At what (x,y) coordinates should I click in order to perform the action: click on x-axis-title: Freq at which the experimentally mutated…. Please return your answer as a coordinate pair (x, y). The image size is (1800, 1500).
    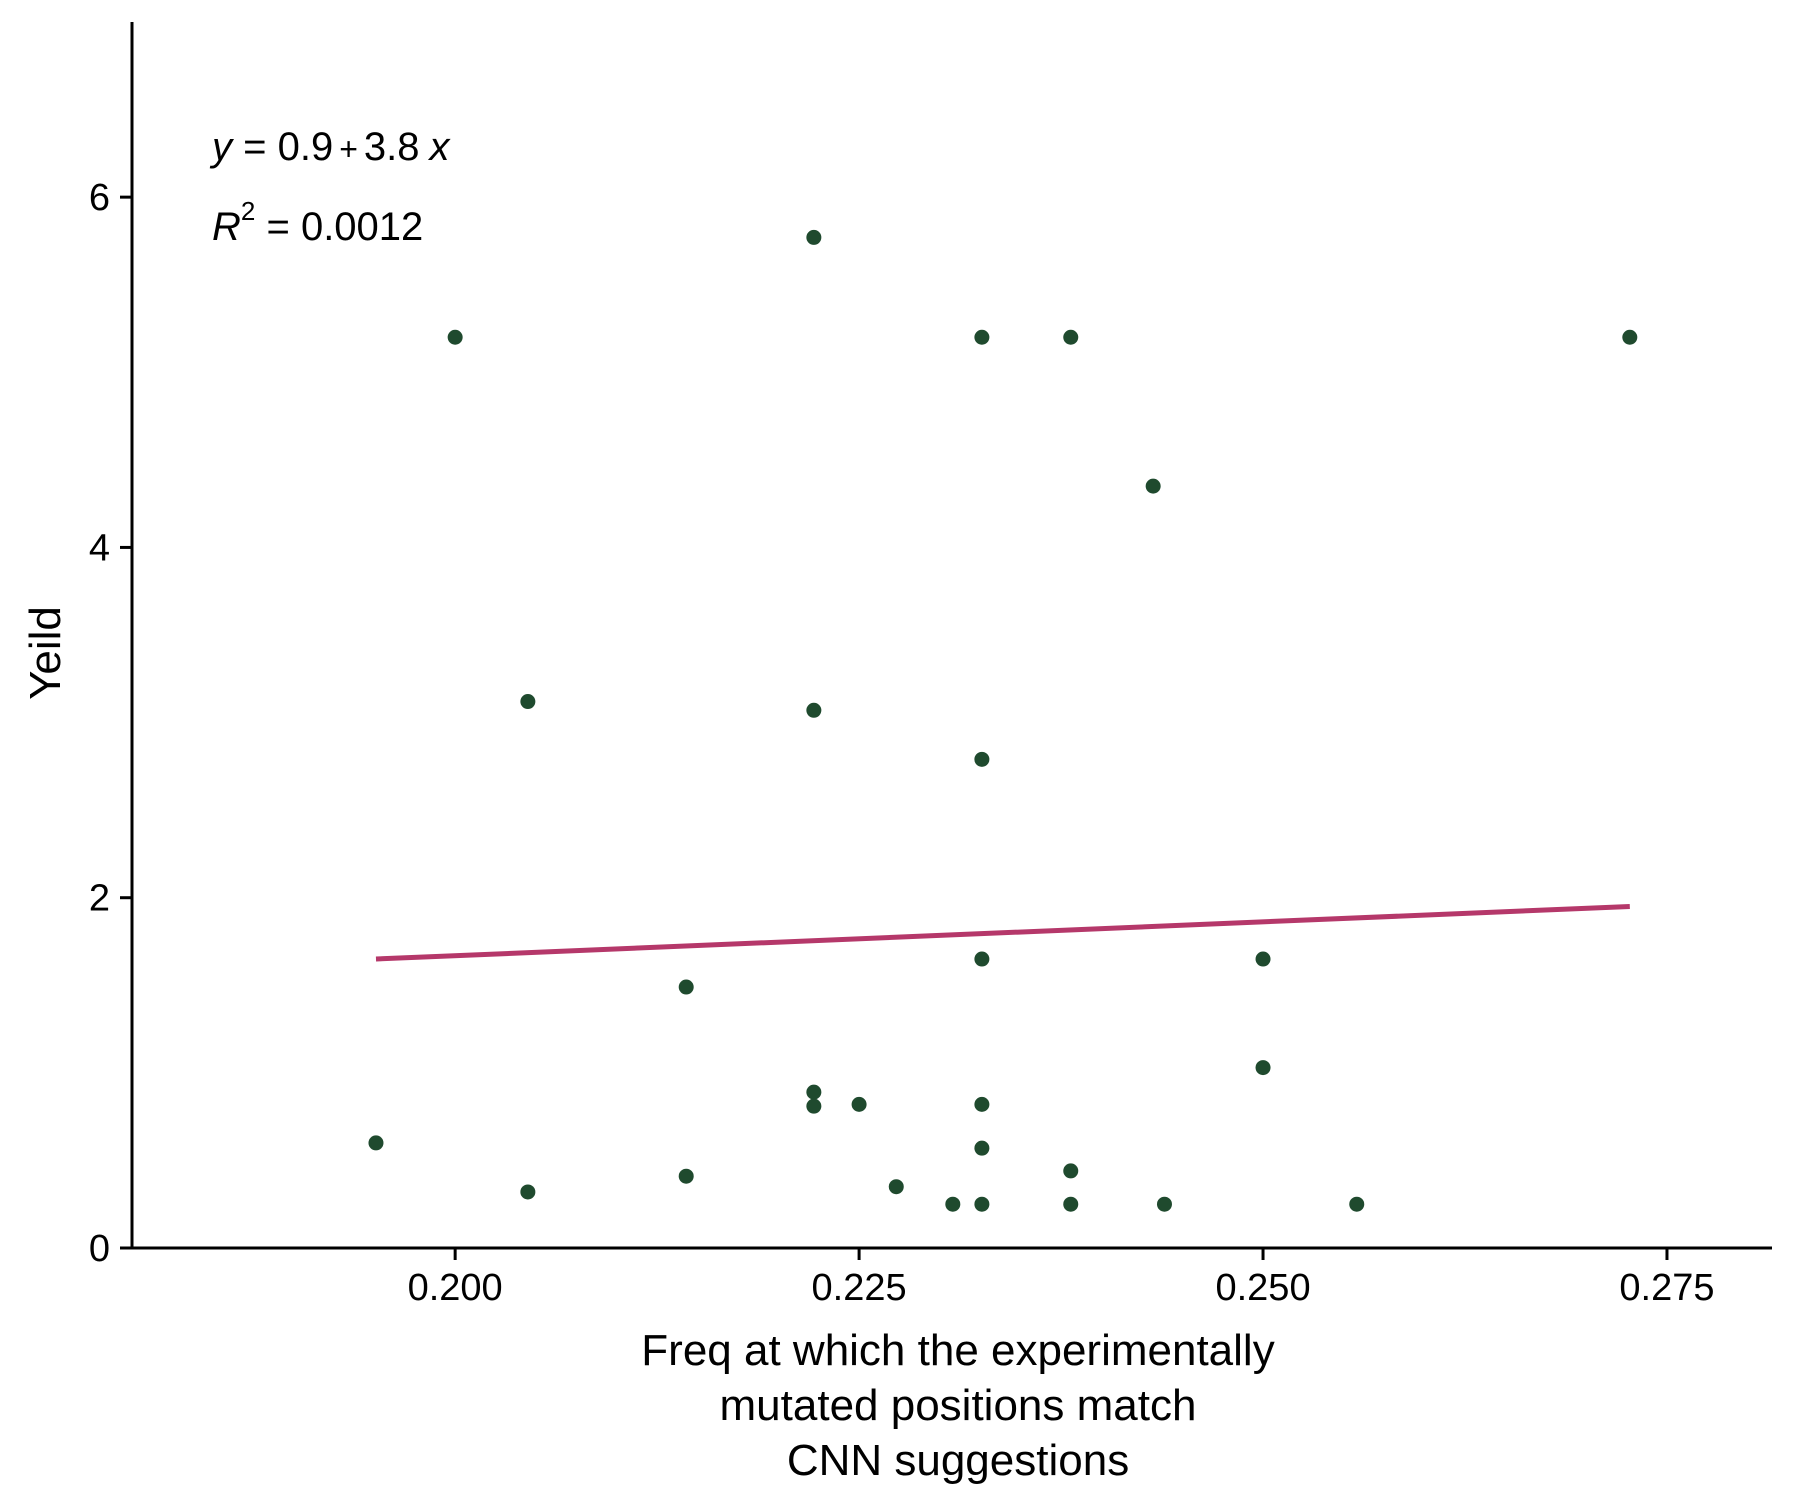
    Looking at the image, I should click on (957, 1405).